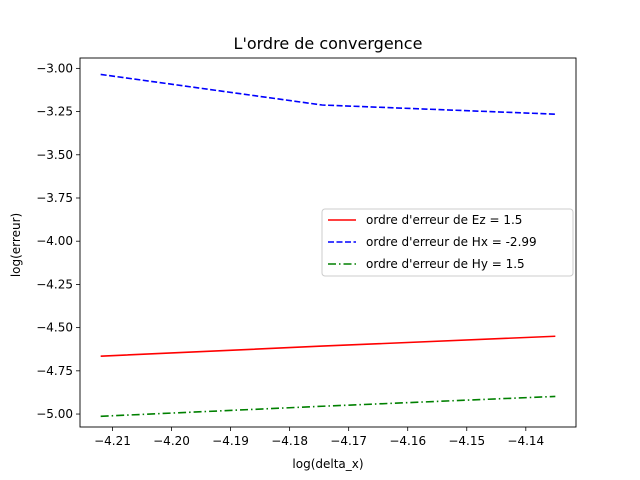 Image resolution: width=640 pixels, height=480 pixels. I want to click on legend-label-2: ordre d'erreur de Hx = -2.99, so click(451, 242).